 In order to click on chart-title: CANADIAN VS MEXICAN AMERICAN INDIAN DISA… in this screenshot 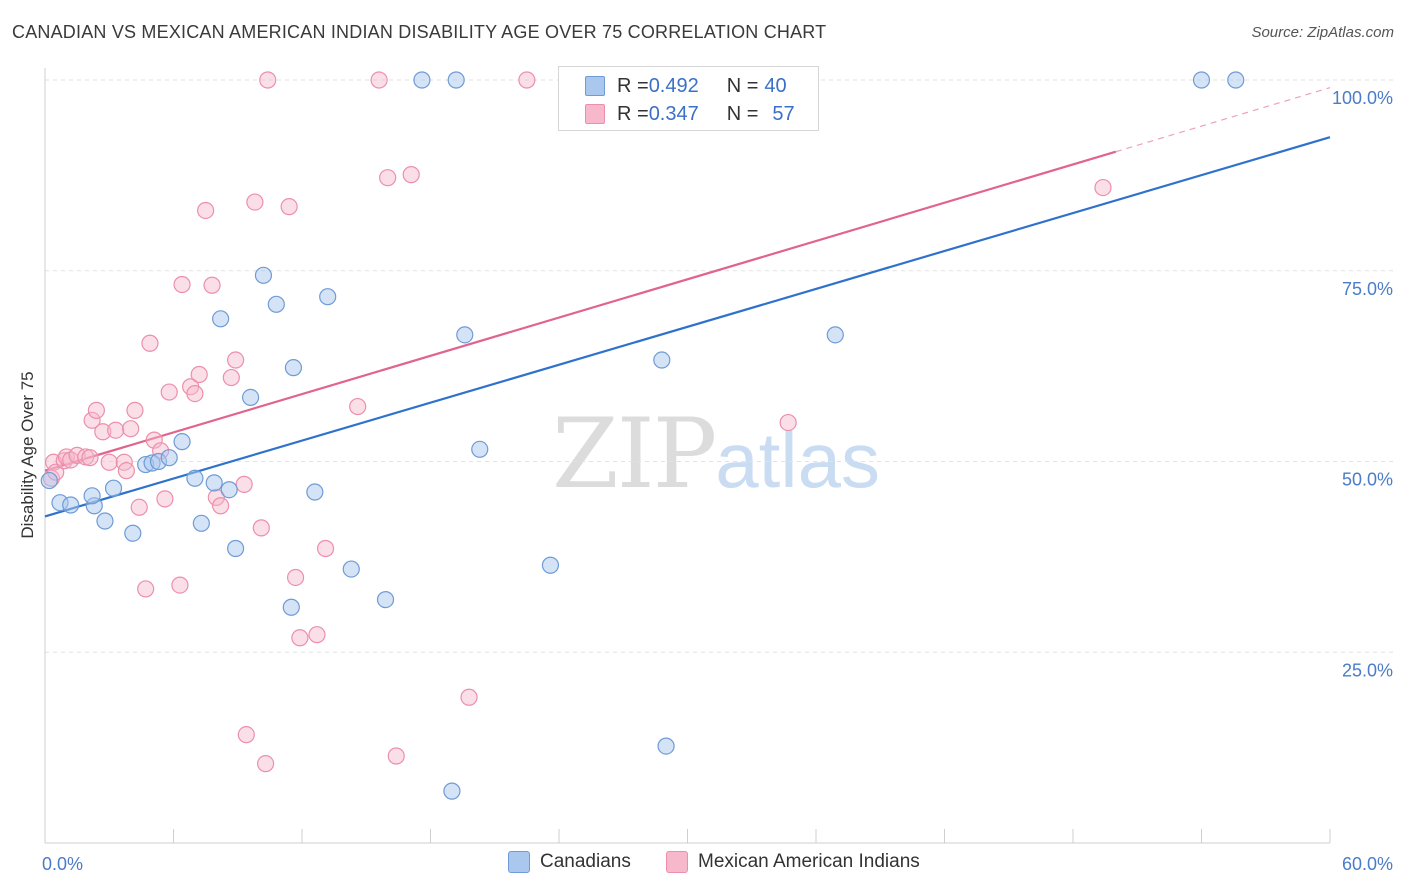, I will do `click(419, 32)`.